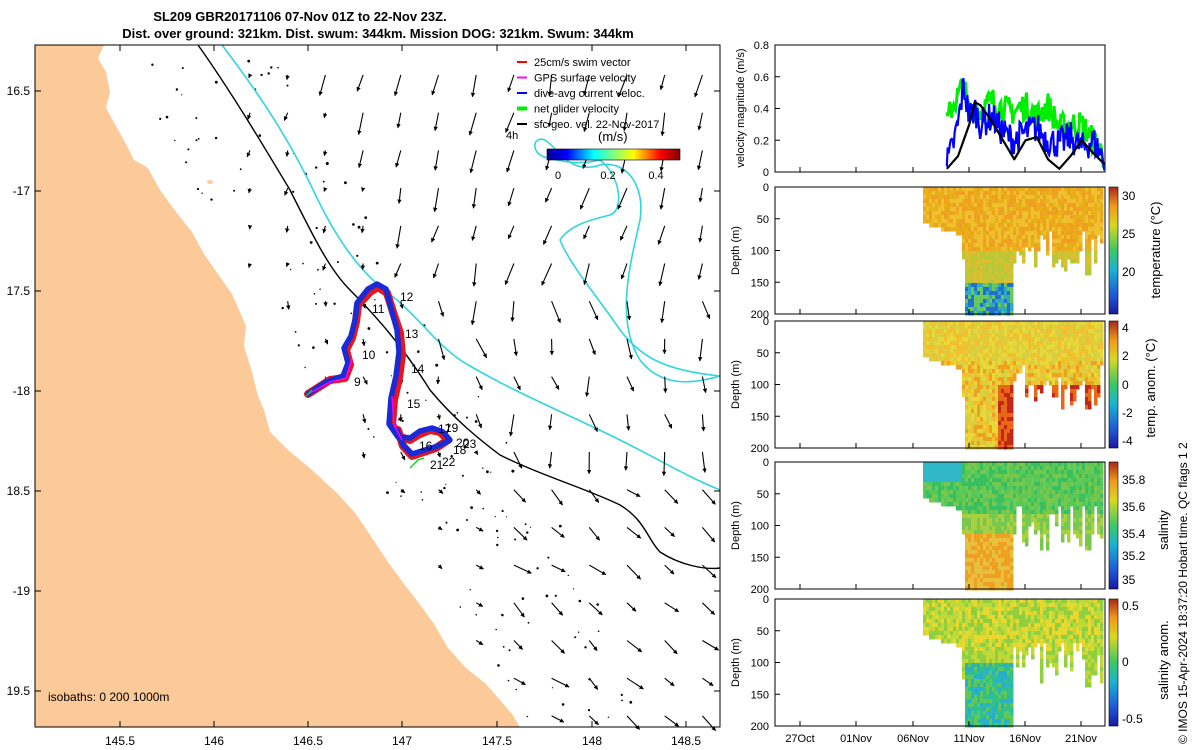 The height and width of the screenshot is (750, 1200). What do you see at coordinates (1025, 135) in the screenshot?
I see `geo-velocity-series` at bounding box center [1025, 135].